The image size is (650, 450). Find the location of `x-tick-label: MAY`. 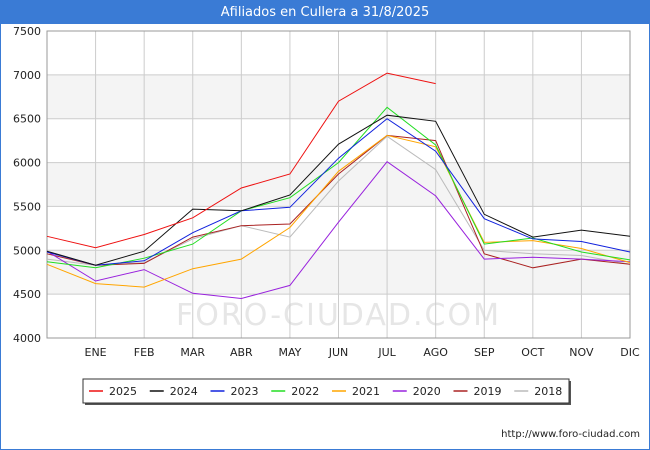

x-tick-label: MAY is located at coordinates (289, 352).